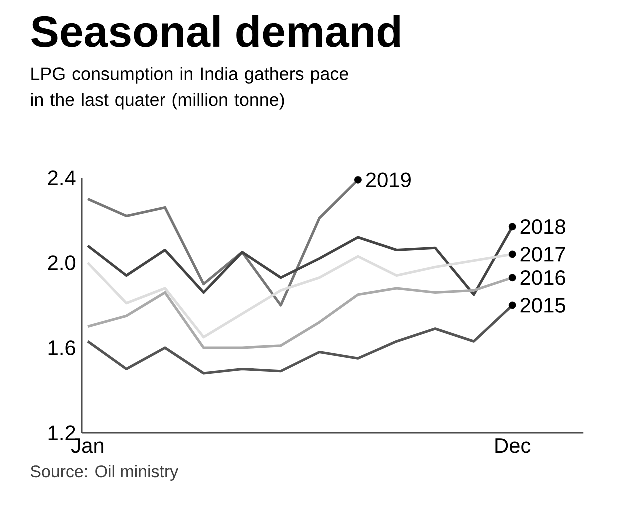 The image size is (622, 527). Describe the element at coordinates (215, 31) in the screenshot. I see `chart-title: Seasonal demand` at that location.